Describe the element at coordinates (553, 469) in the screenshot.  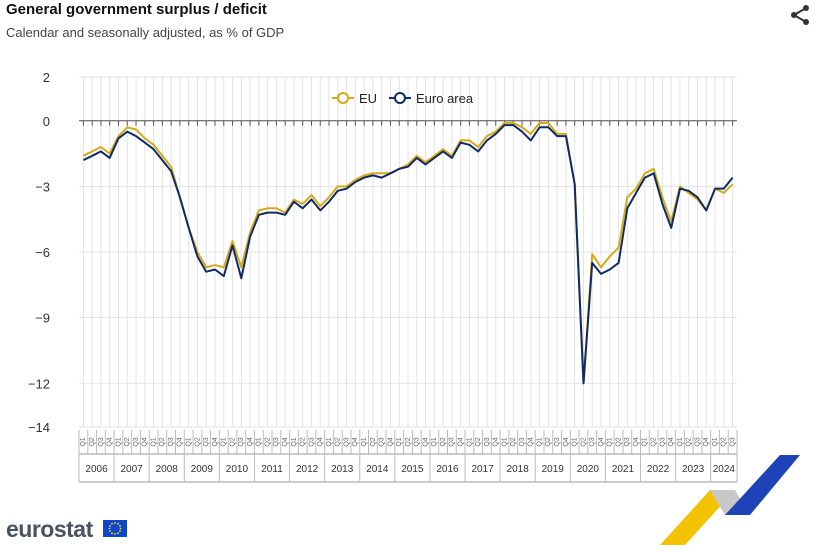
I see `x-year-label: 2019` at that location.